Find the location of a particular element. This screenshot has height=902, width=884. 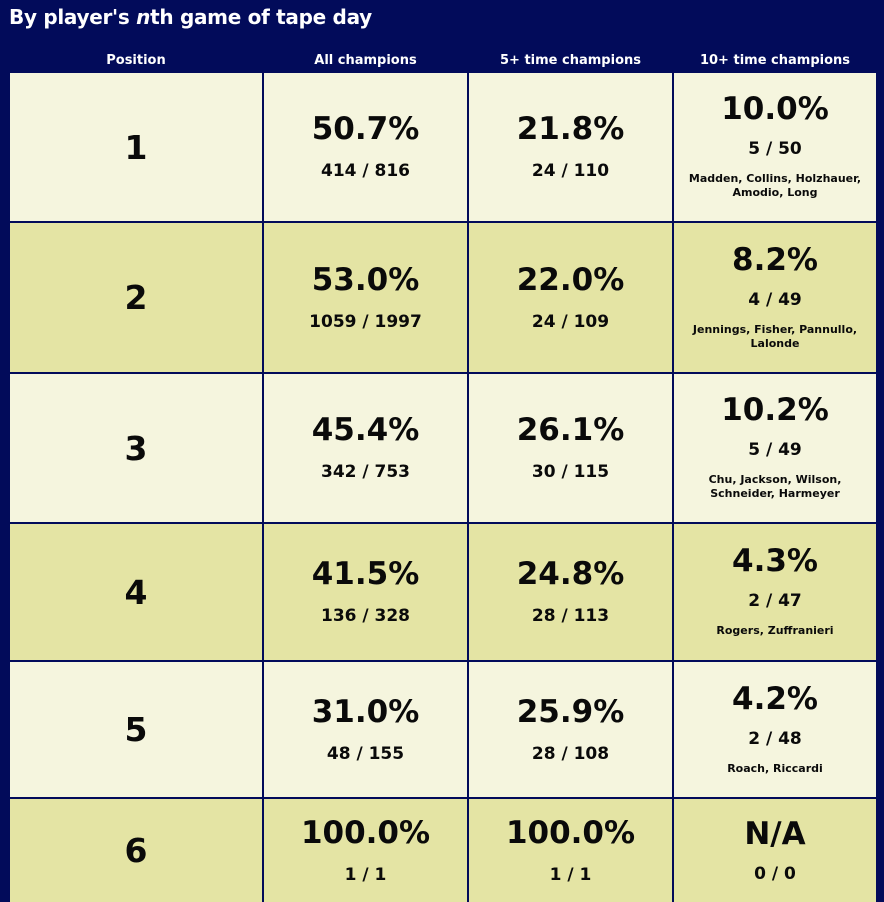

percentage: 25.9% is located at coordinates (570, 711).